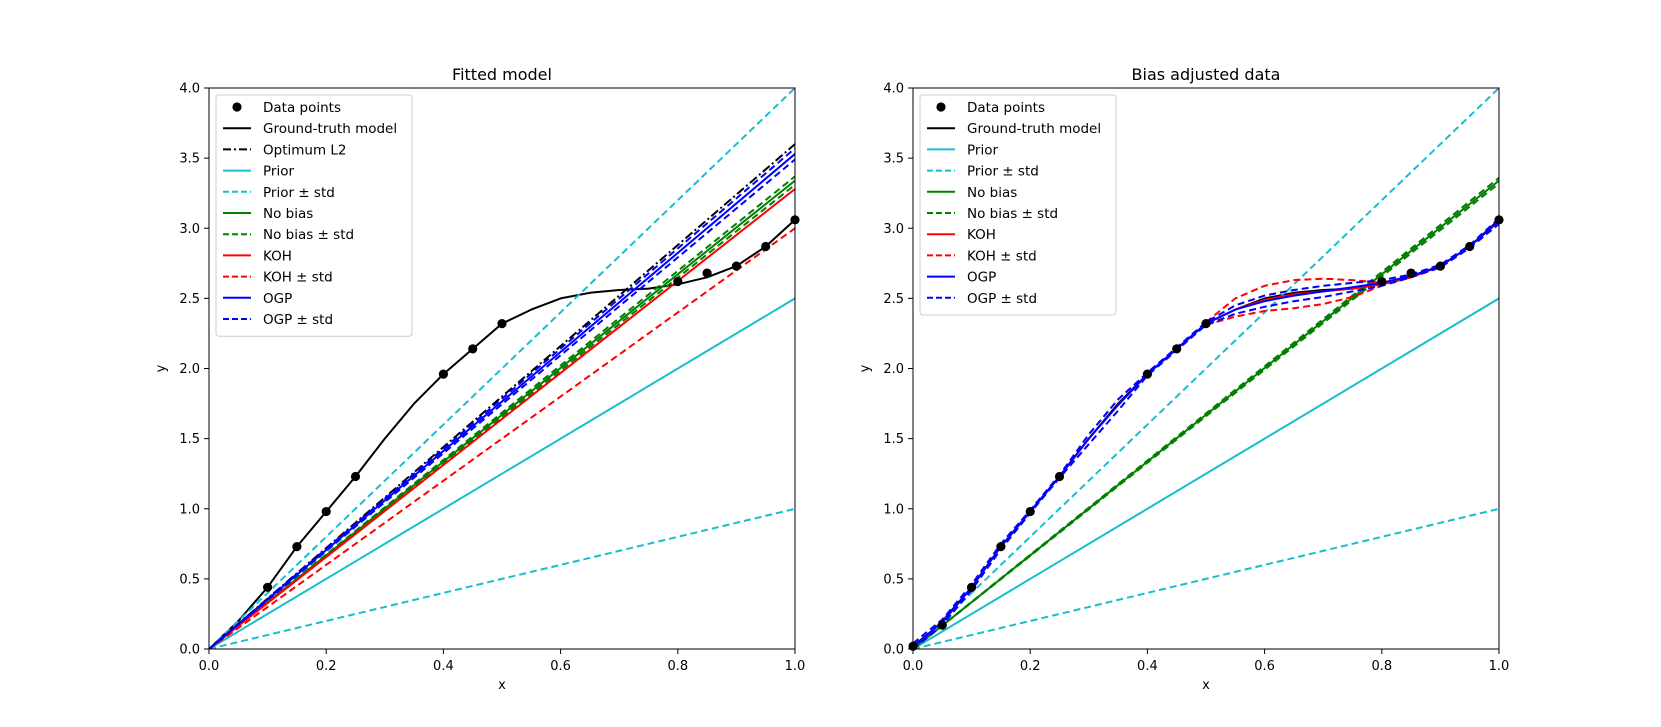 The width and height of the screenshot is (1661, 727). I want to click on x-tick-label: 0.6, so click(1264, 666).